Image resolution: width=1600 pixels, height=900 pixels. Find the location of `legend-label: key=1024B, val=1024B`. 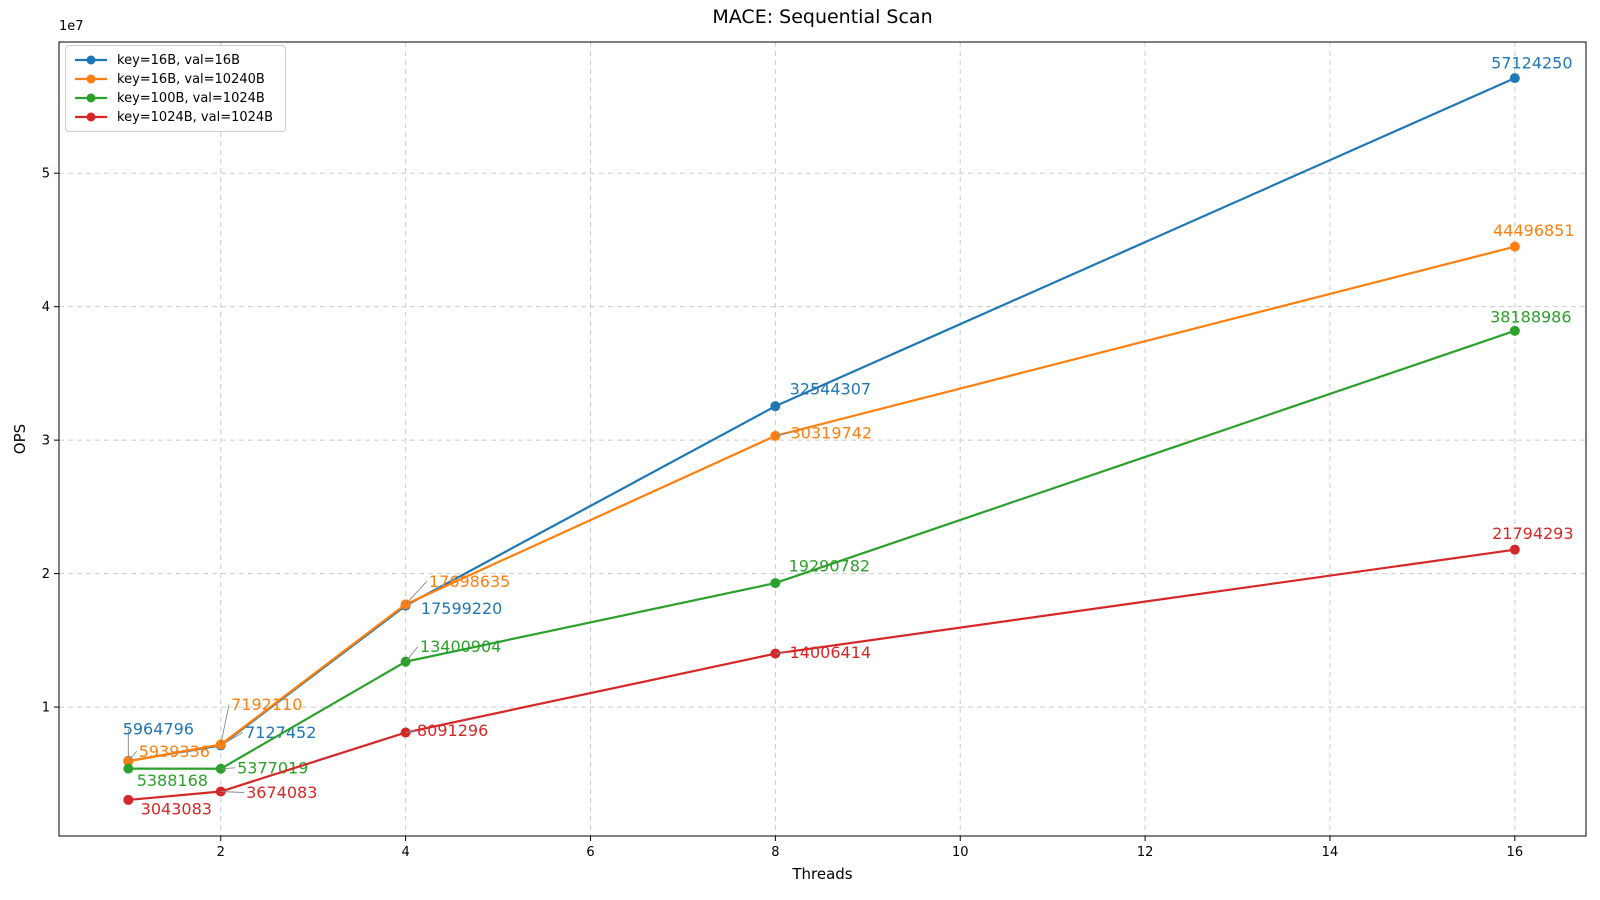

legend-label: key=1024B, val=1024B is located at coordinates (195, 117).